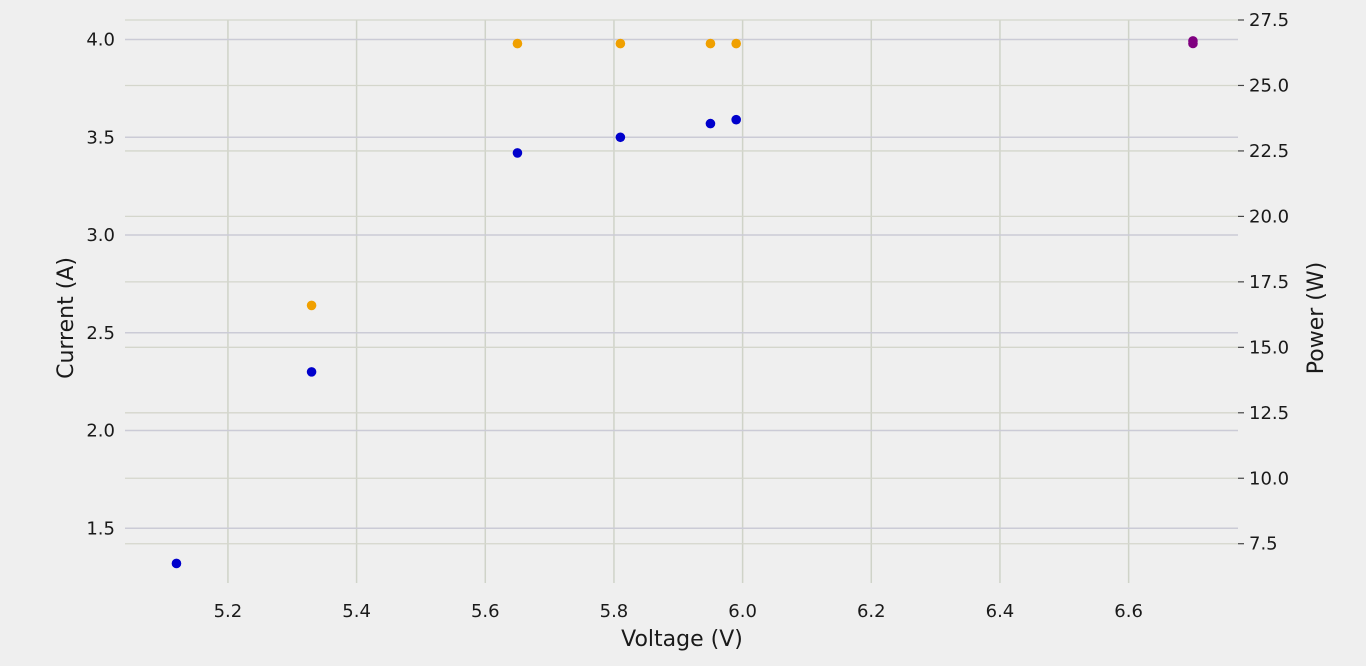 The width and height of the screenshot is (1366, 666). What do you see at coordinates (1269, 216) in the screenshot?
I see `y2-tick-label: 20.0` at bounding box center [1269, 216].